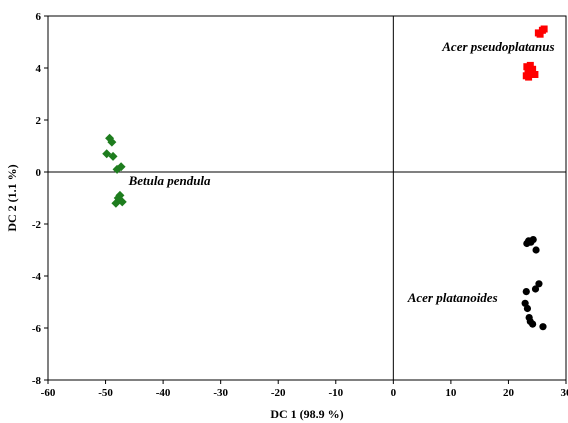 This screenshot has width=568, height=423. I want to click on x-tick-label: -40, so click(163, 393).